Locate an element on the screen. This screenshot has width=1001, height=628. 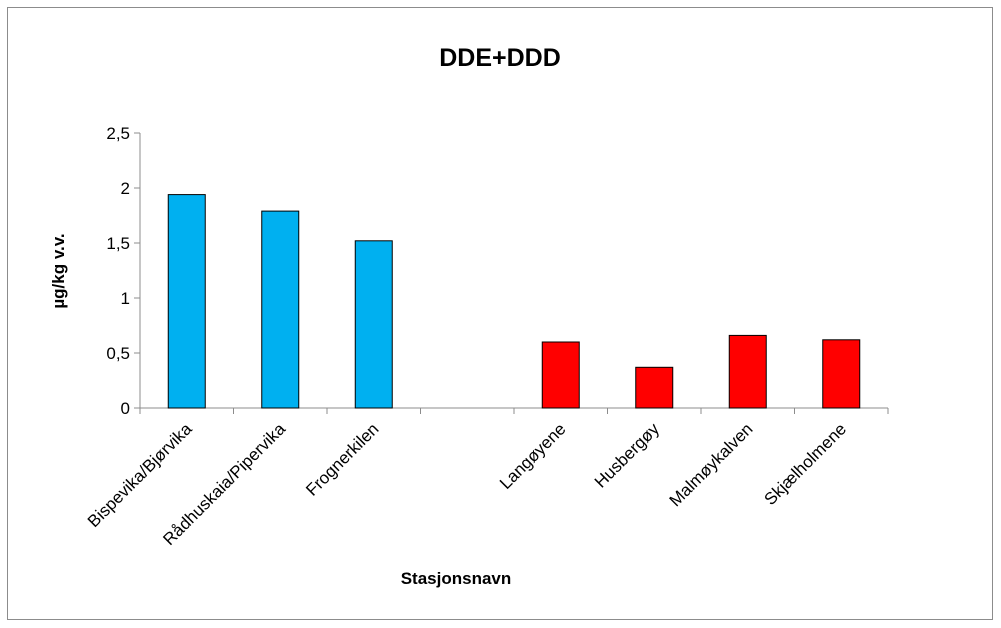
y-tick-label: 2 is located at coordinates (125, 188).